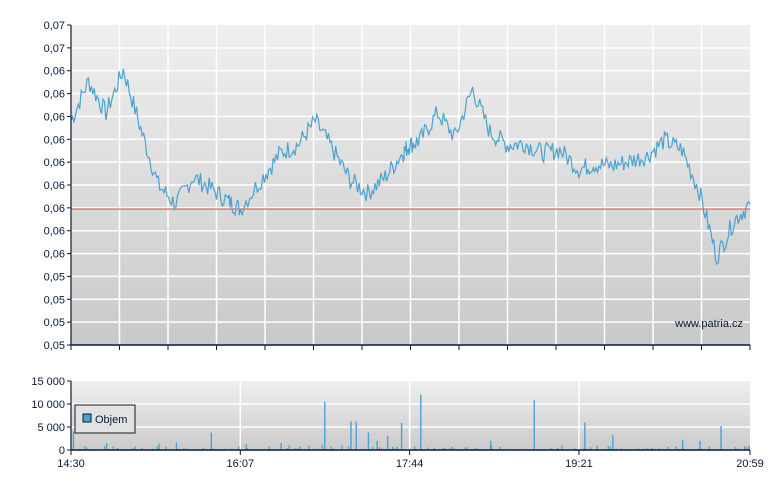  What do you see at coordinates (48, 382) in the screenshot?
I see `volume-y-tick-label: 15 000` at bounding box center [48, 382].